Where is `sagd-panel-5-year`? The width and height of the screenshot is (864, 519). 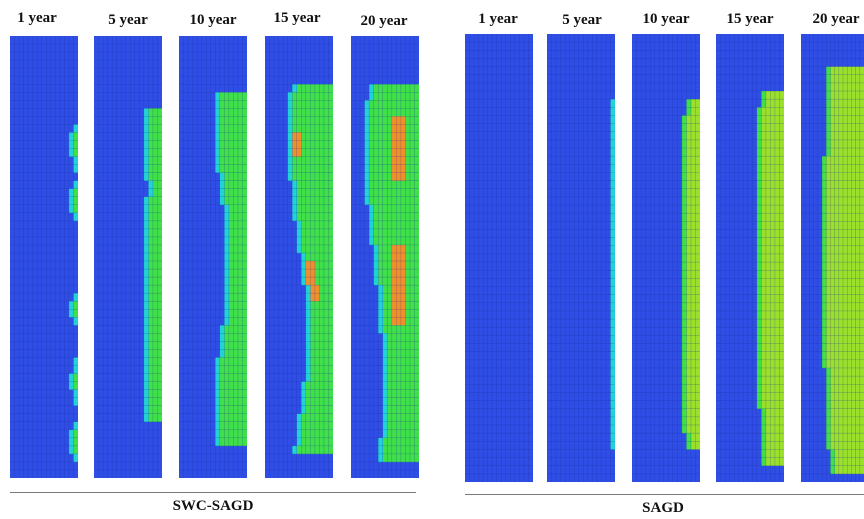 sagd-panel-5-year is located at coordinates (581, 258).